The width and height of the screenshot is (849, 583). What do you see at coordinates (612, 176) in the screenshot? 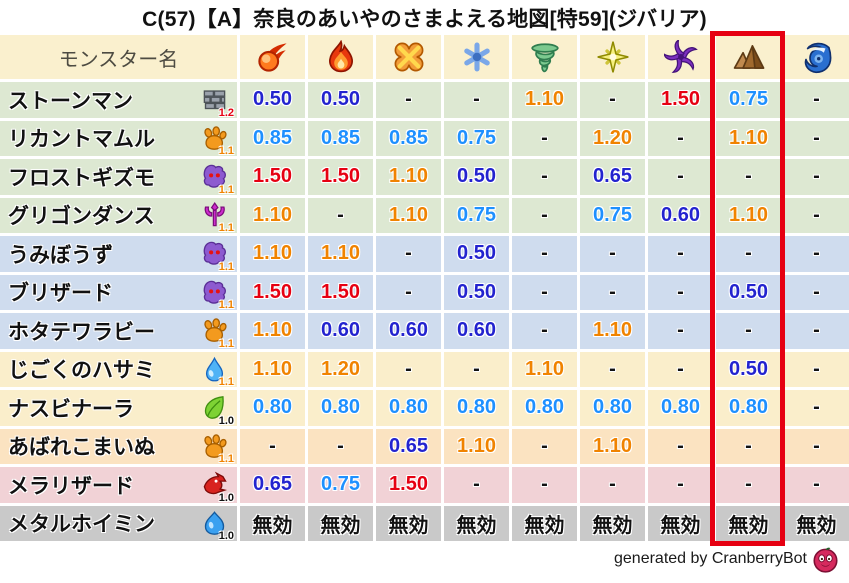
I see `multiplier-value: 0.65` at bounding box center [612, 176].